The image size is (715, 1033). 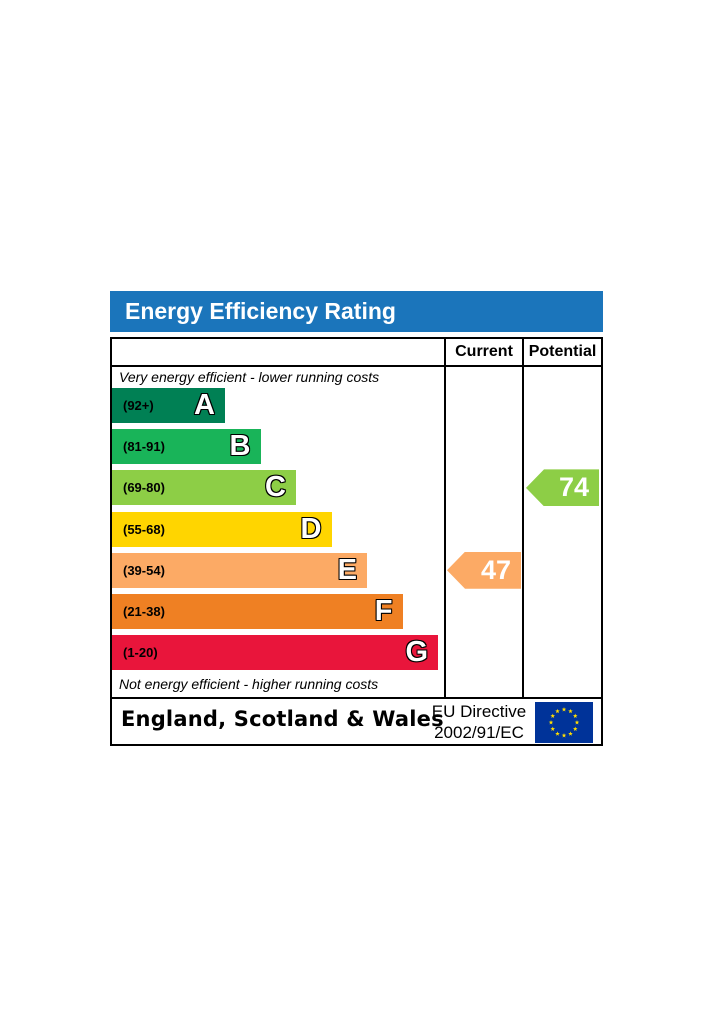 What do you see at coordinates (479, 711) in the screenshot?
I see `eu-directive-line1: EU Directive` at bounding box center [479, 711].